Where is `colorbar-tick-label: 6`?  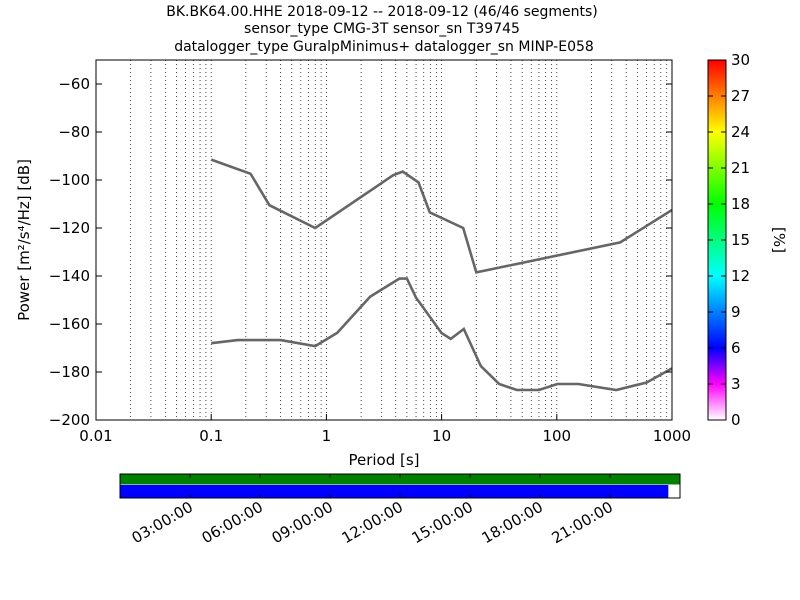
colorbar-tick-label: 6 is located at coordinates (736, 348).